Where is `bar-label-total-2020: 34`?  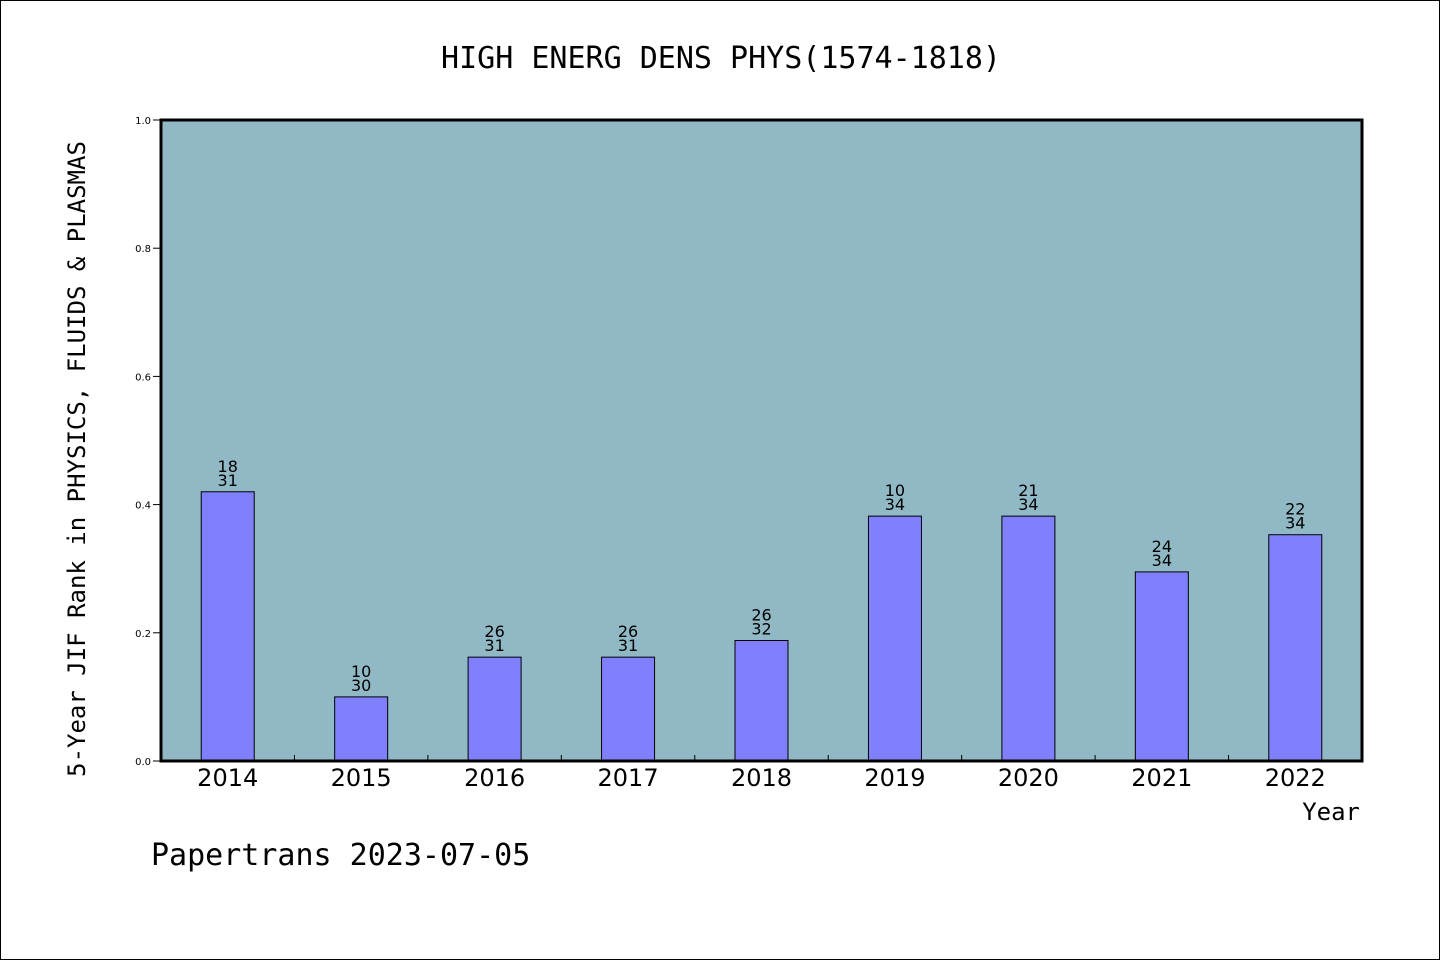 bar-label-total-2020: 34 is located at coordinates (1028, 504).